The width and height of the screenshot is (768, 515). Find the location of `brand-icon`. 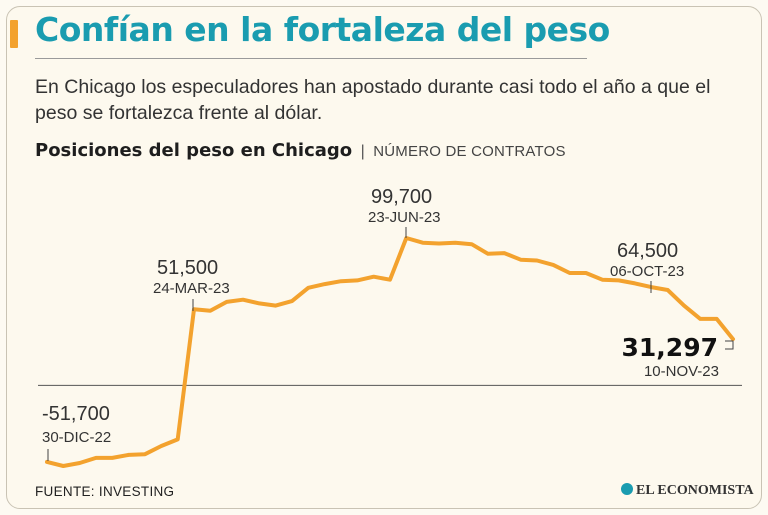

brand-icon is located at coordinates (627, 489).